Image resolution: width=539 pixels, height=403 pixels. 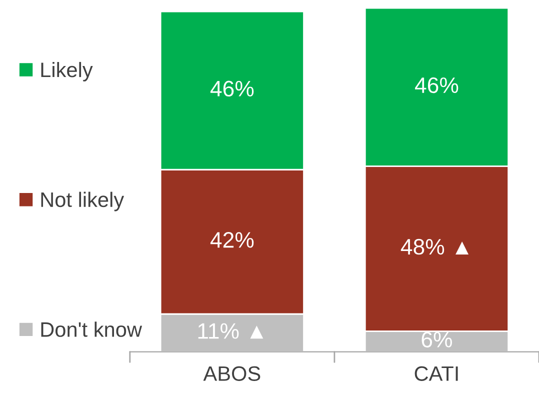 What do you see at coordinates (82, 202) in the screenshot?
I see `legend-label: Not likely` at bounding box center [82, 202].